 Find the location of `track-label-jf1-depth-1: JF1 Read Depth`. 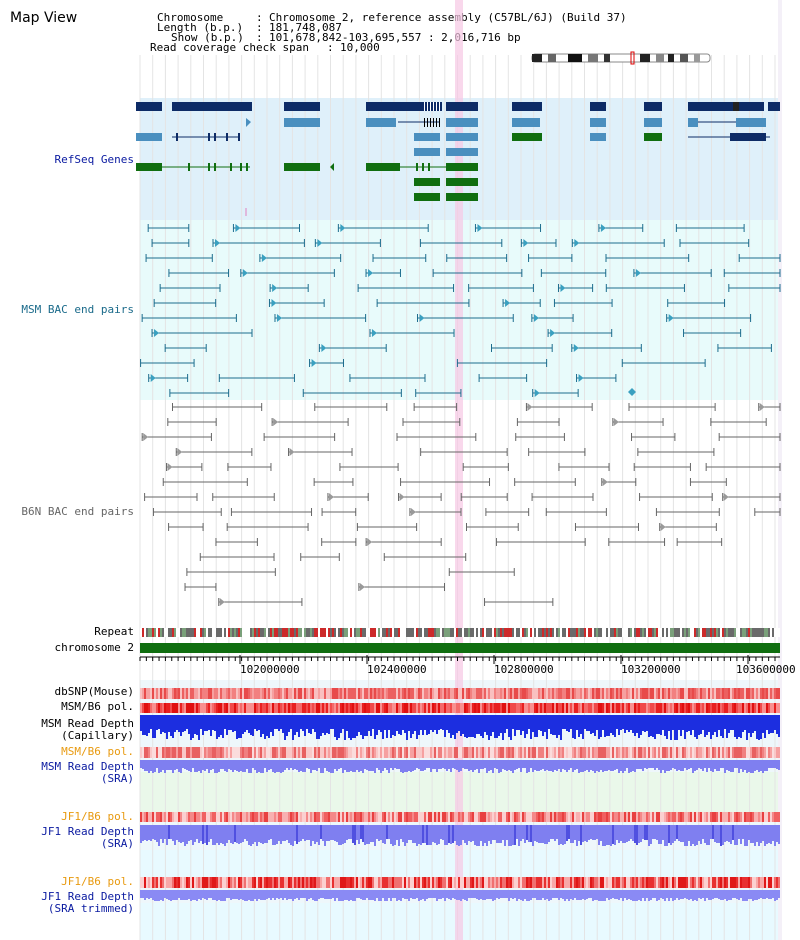

track-label-jf1-depth-1: JF1 Read Depth is located at coordinates (87, 831).